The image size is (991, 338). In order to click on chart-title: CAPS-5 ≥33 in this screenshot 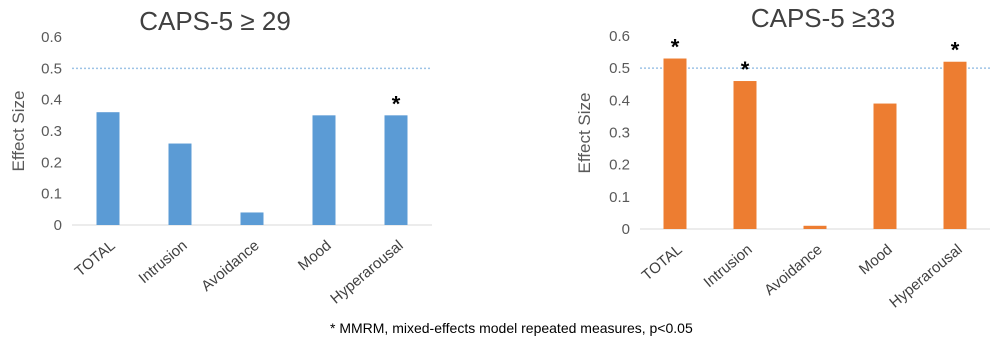, I will do `click(823, 18)`.